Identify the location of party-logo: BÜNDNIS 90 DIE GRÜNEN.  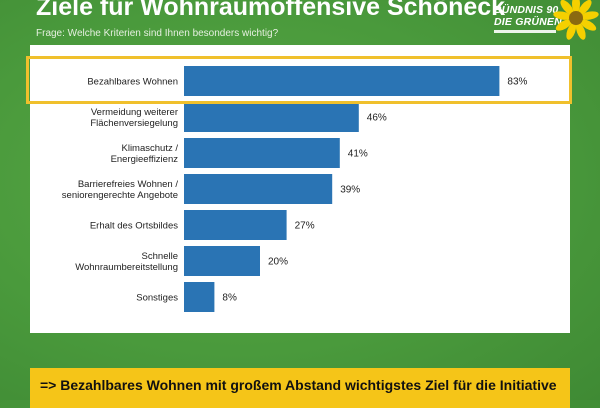
(528, 16).